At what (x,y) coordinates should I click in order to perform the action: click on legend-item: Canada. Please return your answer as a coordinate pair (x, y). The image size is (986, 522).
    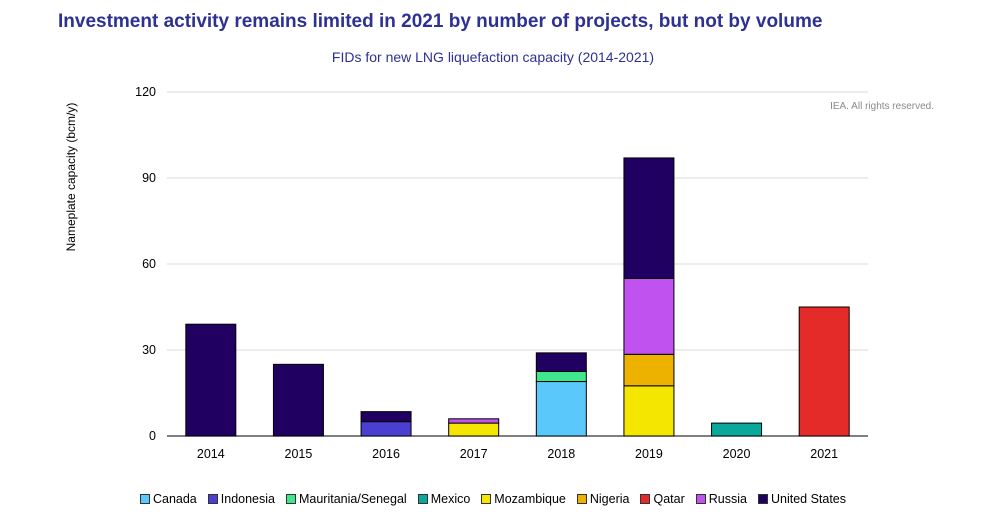
    Looking at the image, I should click on (168, 499).